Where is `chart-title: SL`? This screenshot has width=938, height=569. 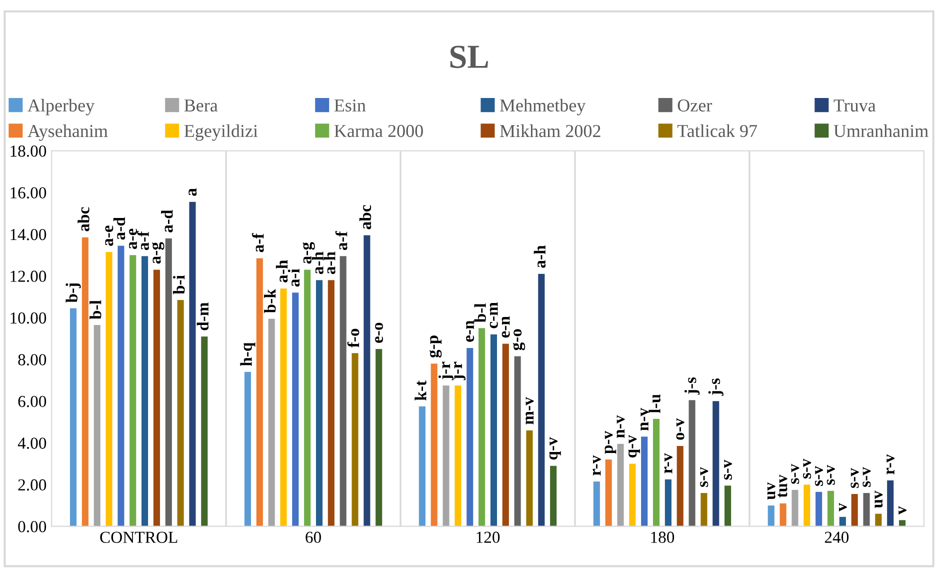
chart-title: SL is located at coordinates (469, 57).